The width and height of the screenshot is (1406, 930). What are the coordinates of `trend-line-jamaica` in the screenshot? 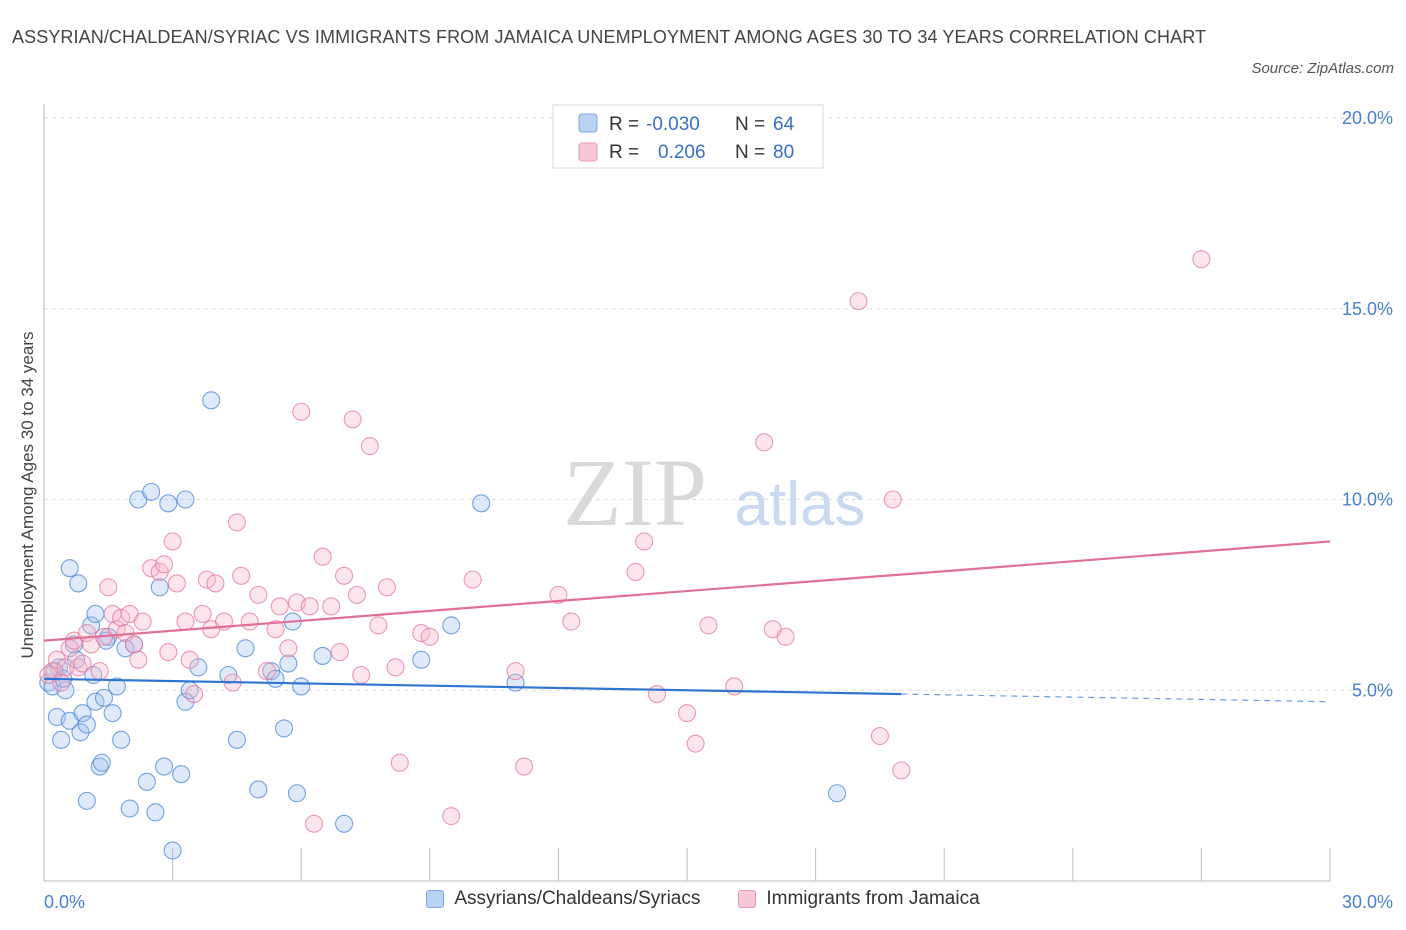 It's located at (687, 591).